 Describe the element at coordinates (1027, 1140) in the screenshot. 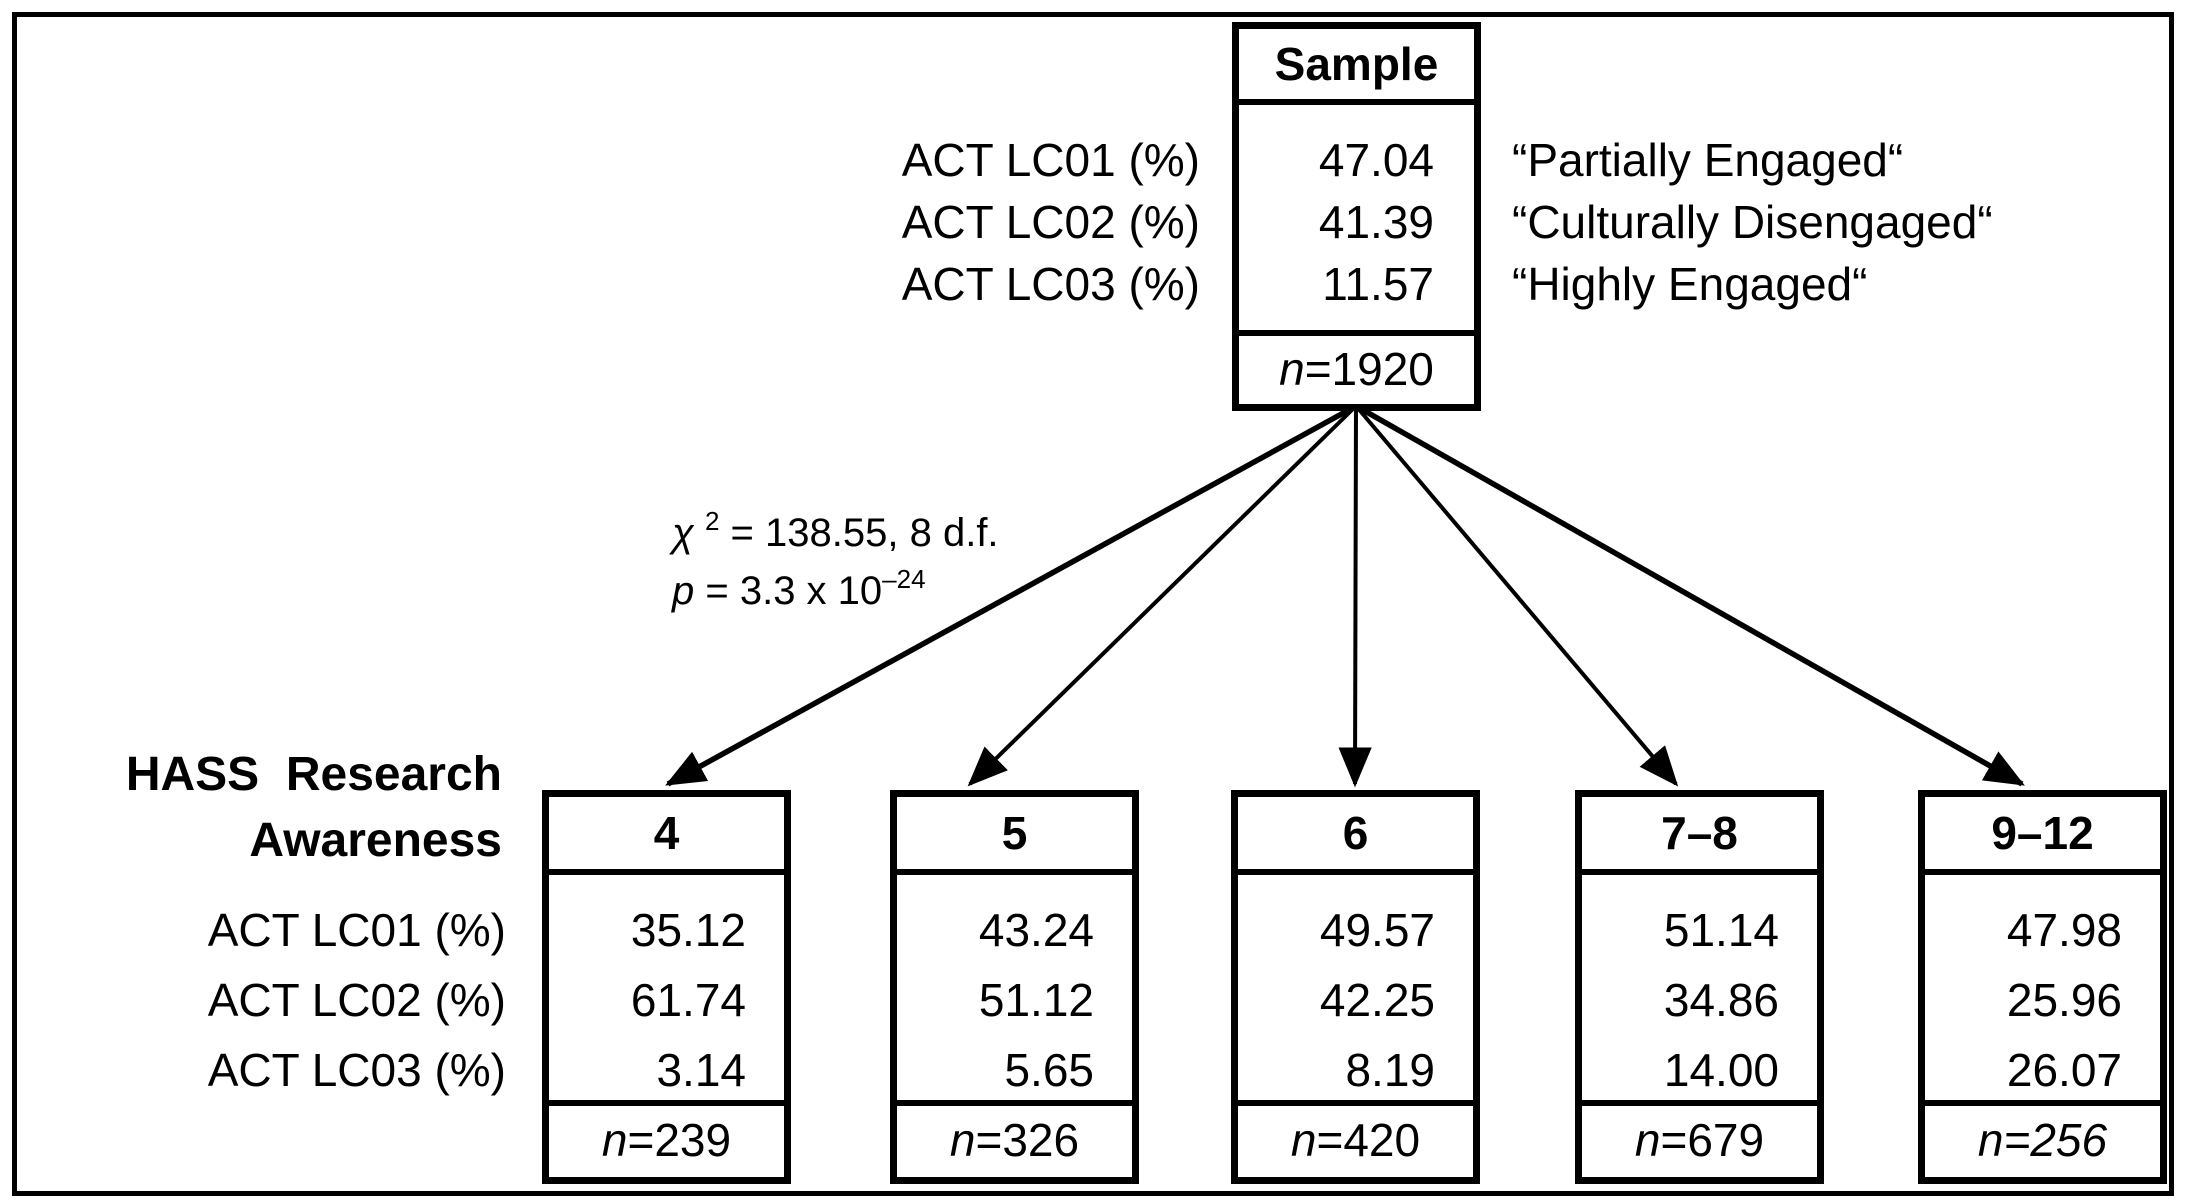

I see `n-value: =326` at that location.